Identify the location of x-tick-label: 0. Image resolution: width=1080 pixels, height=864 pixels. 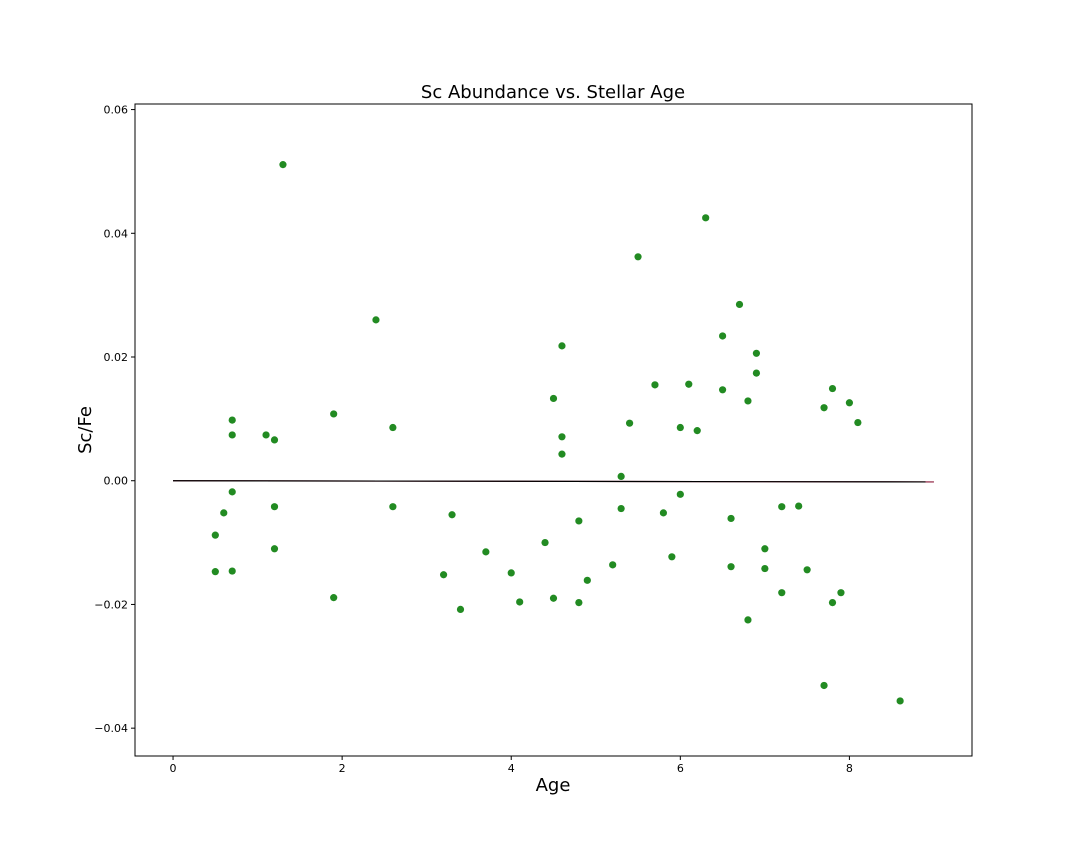
(173, 768).